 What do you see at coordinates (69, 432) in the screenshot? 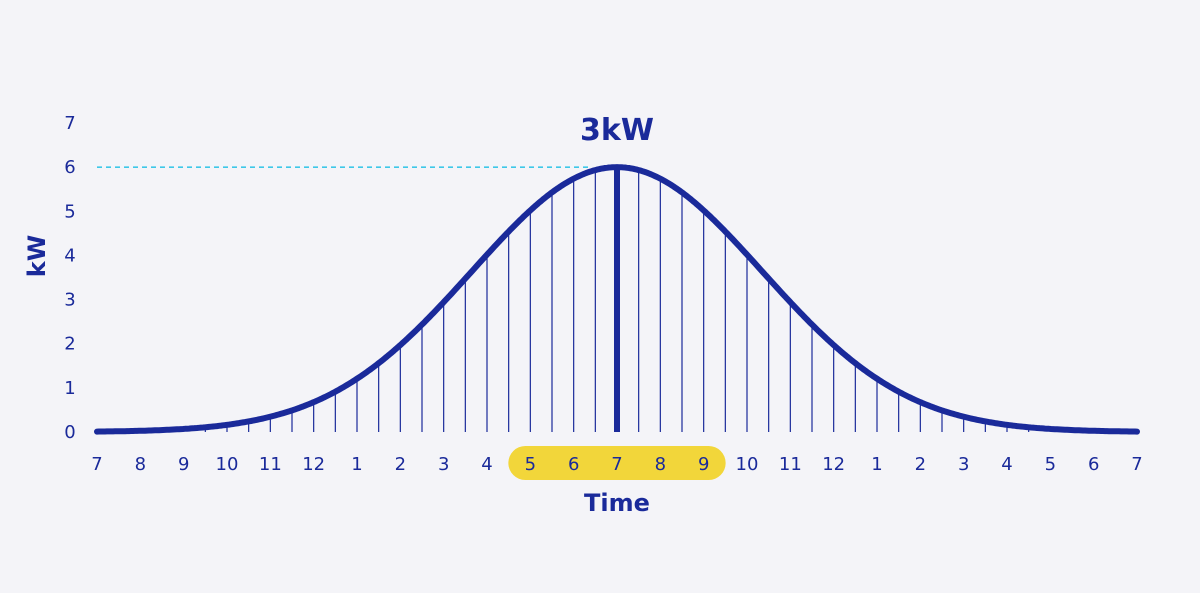
I see `y-tick-label: 0` at bounding box center [69, 432].